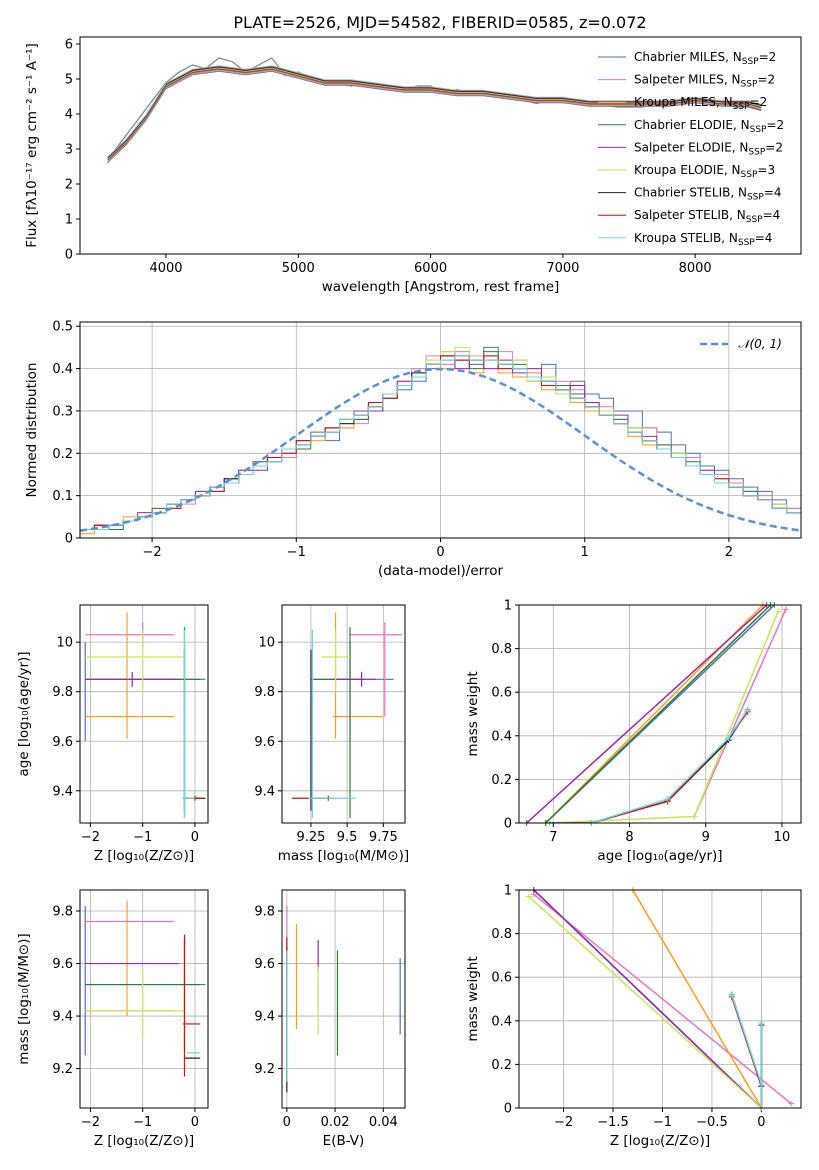 The height and width of the screenshot is (1170, 819). I want to click on age-vs-mass-panel: 9.25 9.5 9.75 9.4 9.6 9.8 10 mass [log₁₀(M/M⊙)], so click(331, 734).